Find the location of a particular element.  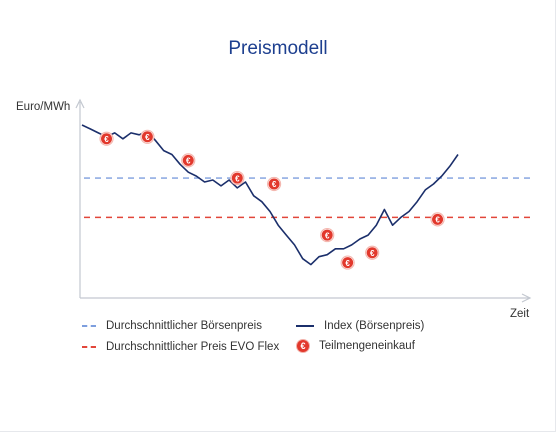

legend-index: Index (Börsenpreis) is located at coordinates (360, 326).